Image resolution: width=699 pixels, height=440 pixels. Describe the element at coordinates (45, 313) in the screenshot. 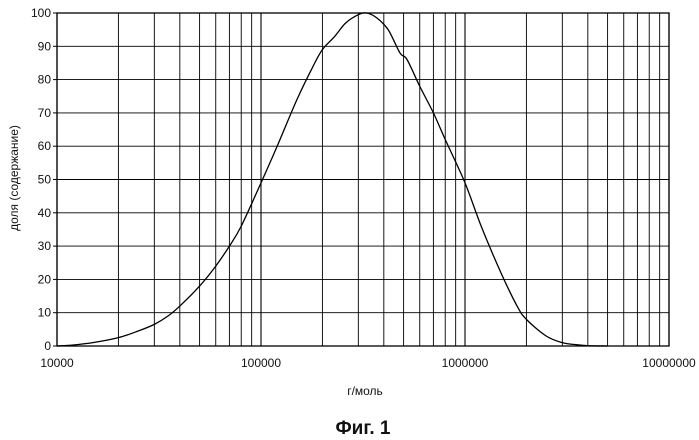

I see `y-tick-label: 10` at that location.